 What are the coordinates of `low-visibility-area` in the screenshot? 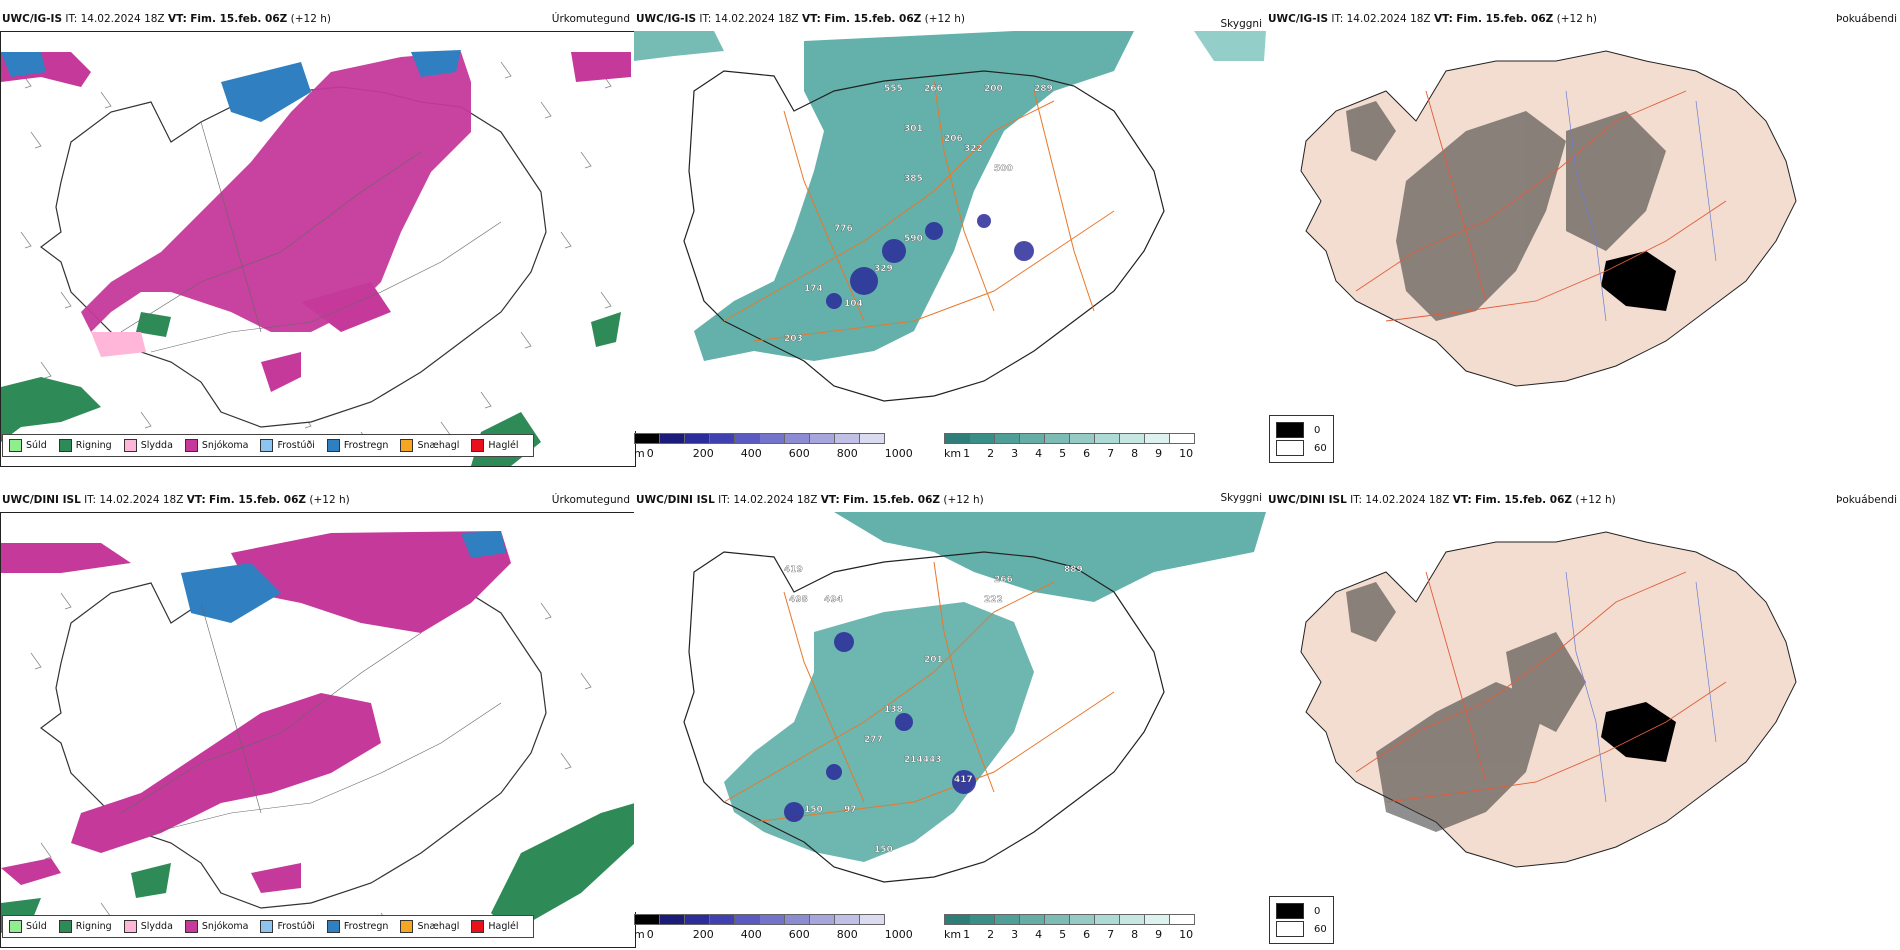 It's located at (914, 196).